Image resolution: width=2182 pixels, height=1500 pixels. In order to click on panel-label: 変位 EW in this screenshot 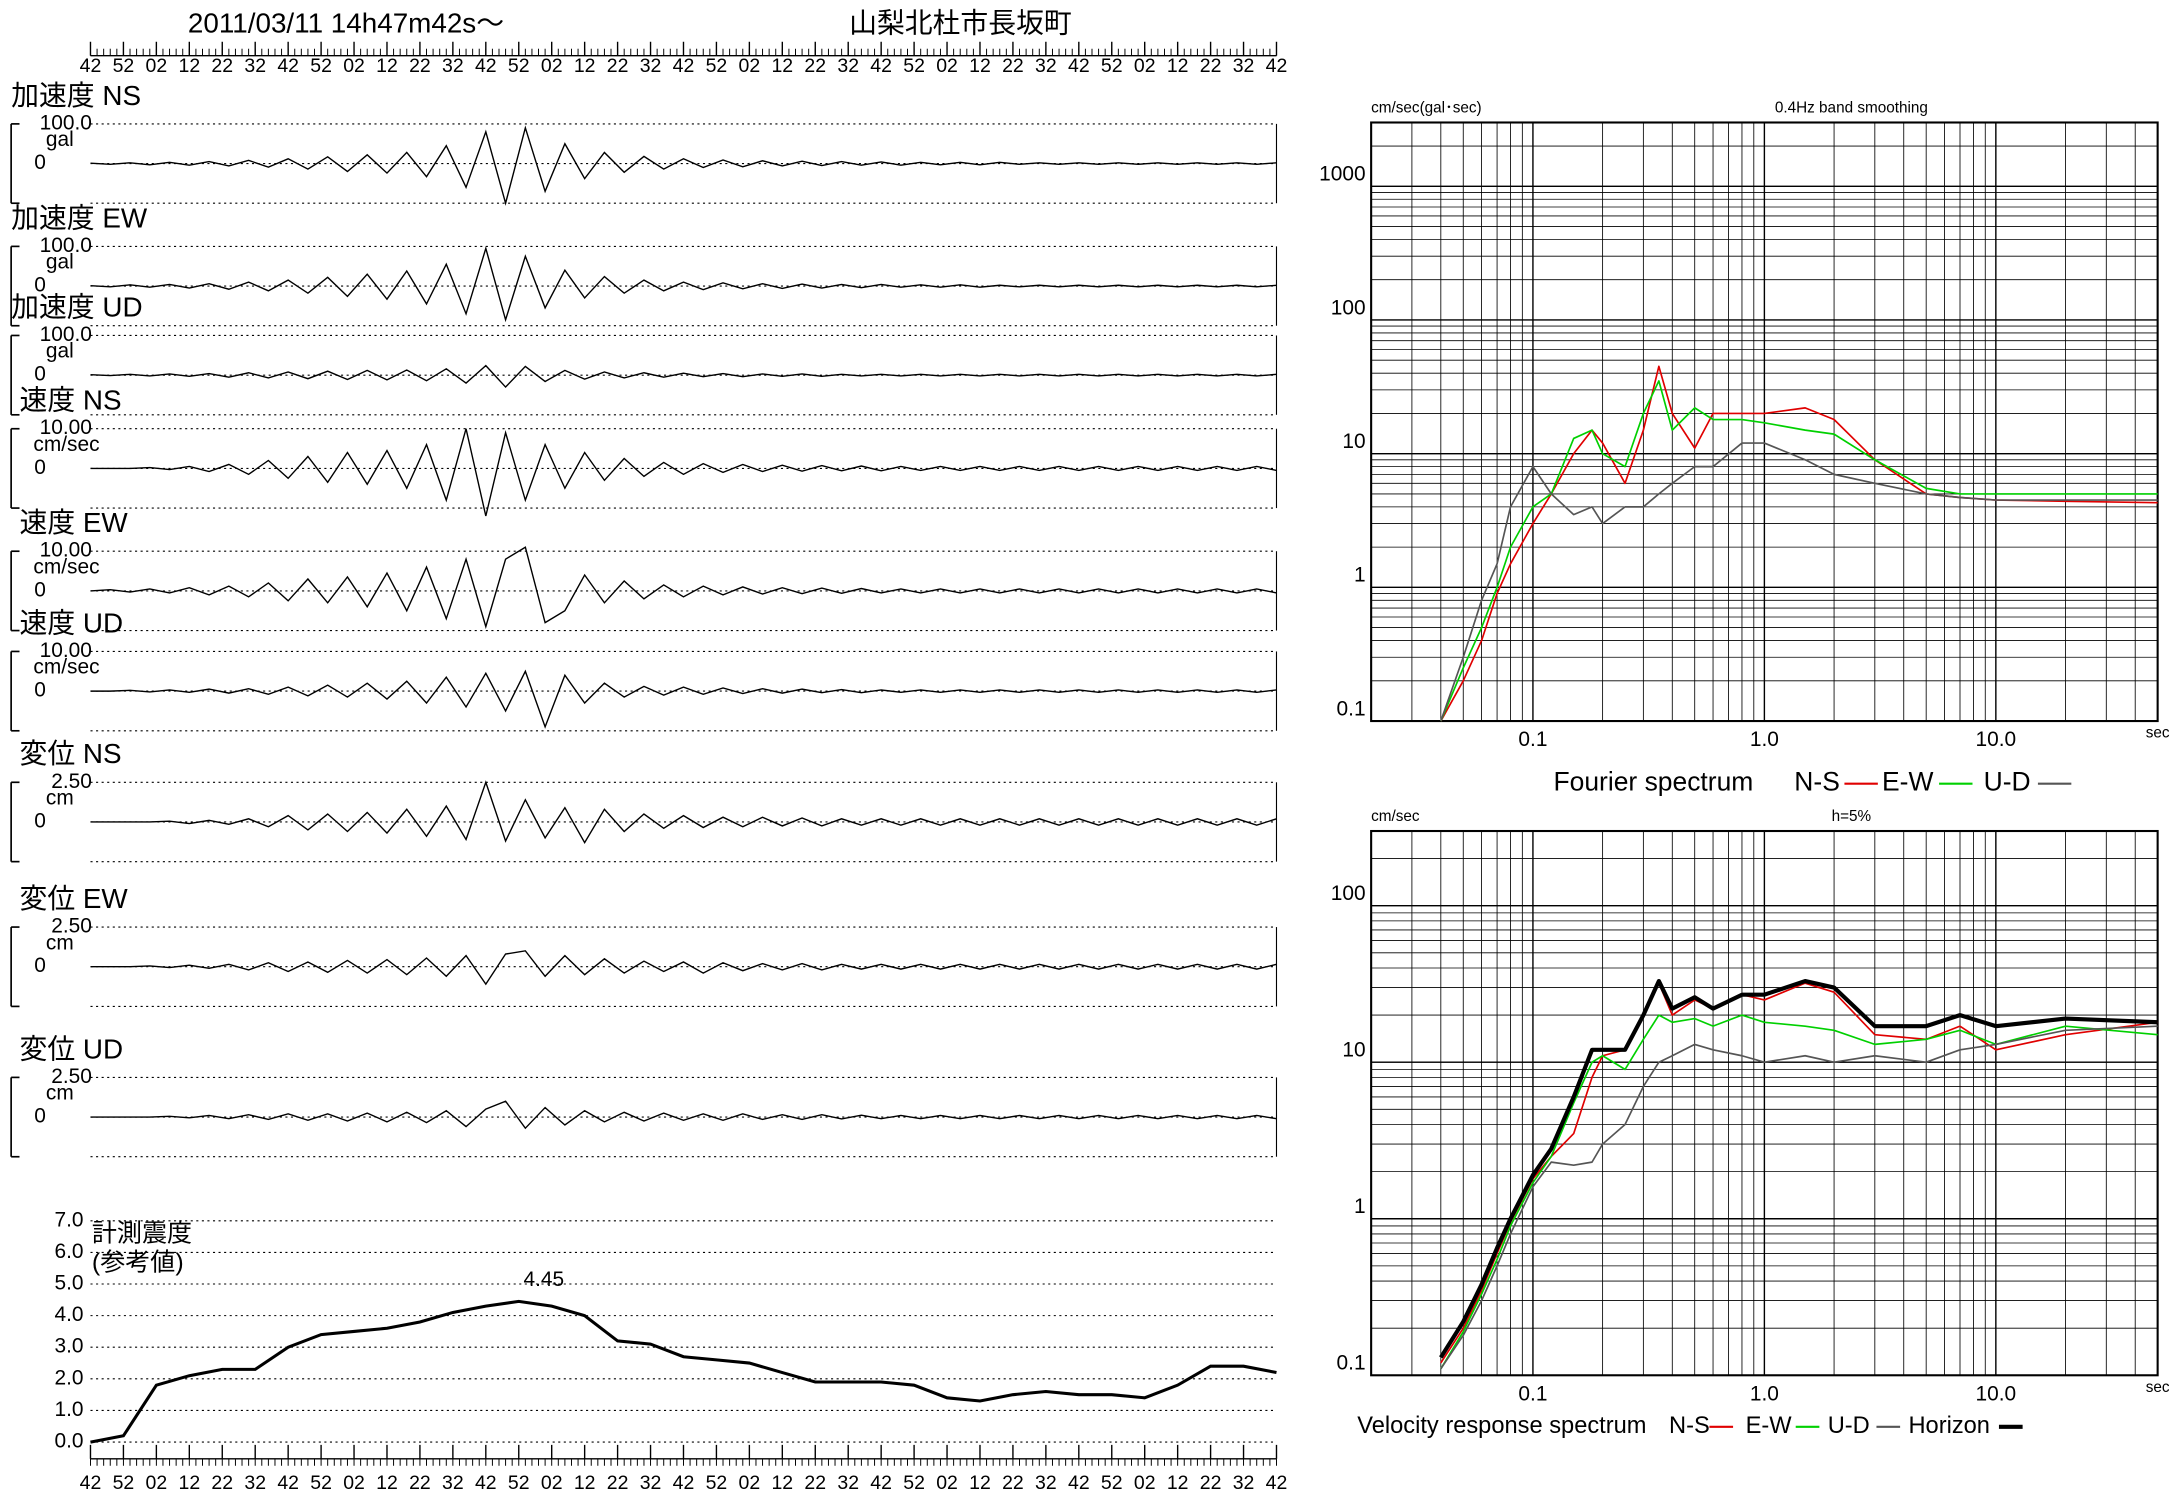, I will do `click(73, 898)`.